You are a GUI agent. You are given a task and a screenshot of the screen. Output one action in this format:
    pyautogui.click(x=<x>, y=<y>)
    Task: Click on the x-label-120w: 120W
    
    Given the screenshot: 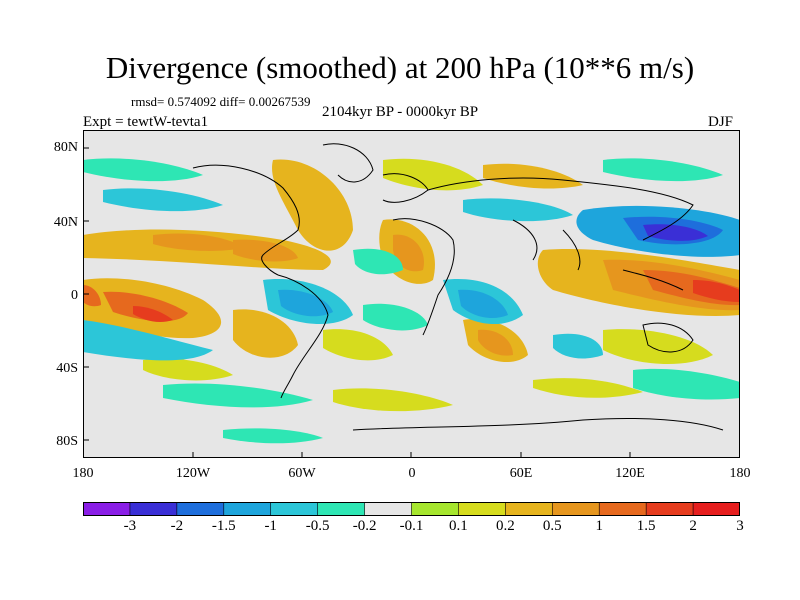 What is the action you would take?
    pyautogui.click(x=193, y=473)
    